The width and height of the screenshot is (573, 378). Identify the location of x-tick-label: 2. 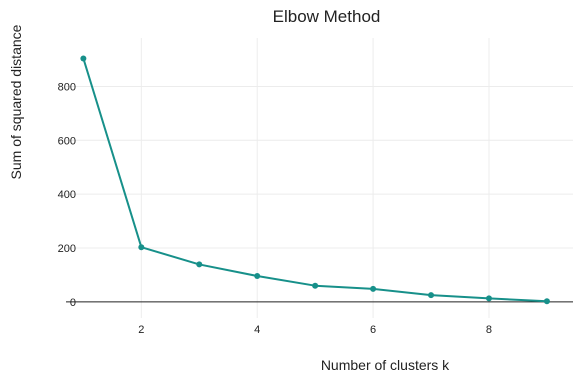
(141, 330).